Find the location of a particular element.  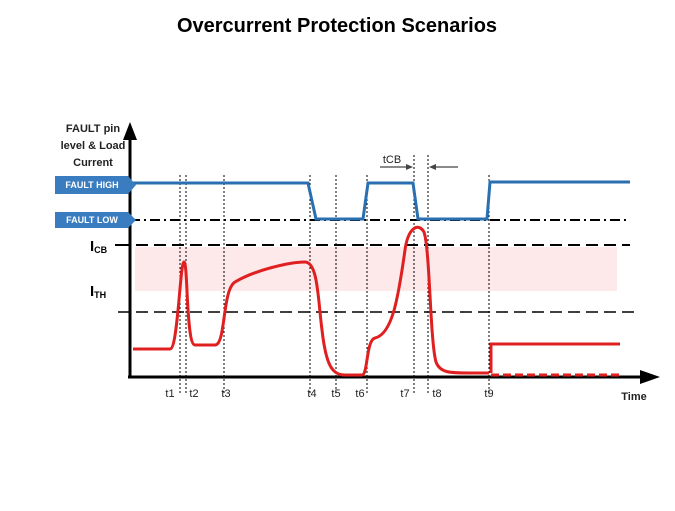

time-label: t6 is located at coordinates (359, 394).